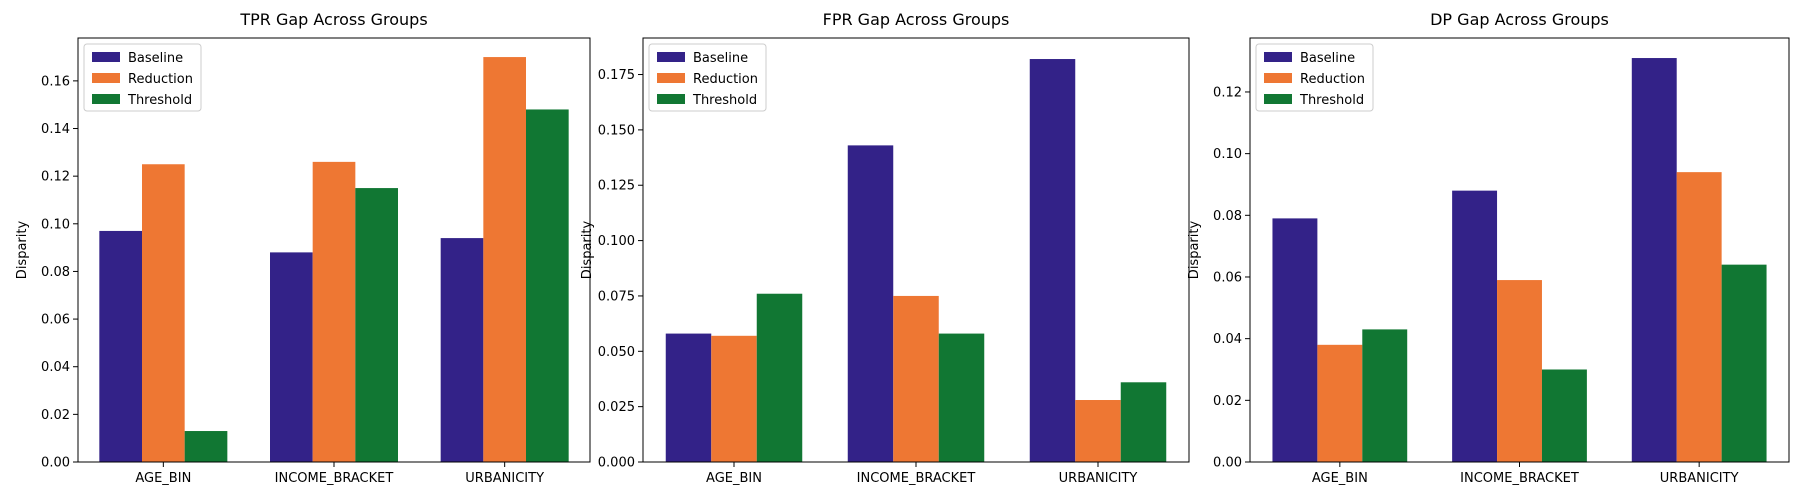 The image size is (1800, 500). What do you see at coordinates (916, 19) in the screenshot?
I see `chart-title: FPR Gap Across Groups` at bounding box center [916, 19].